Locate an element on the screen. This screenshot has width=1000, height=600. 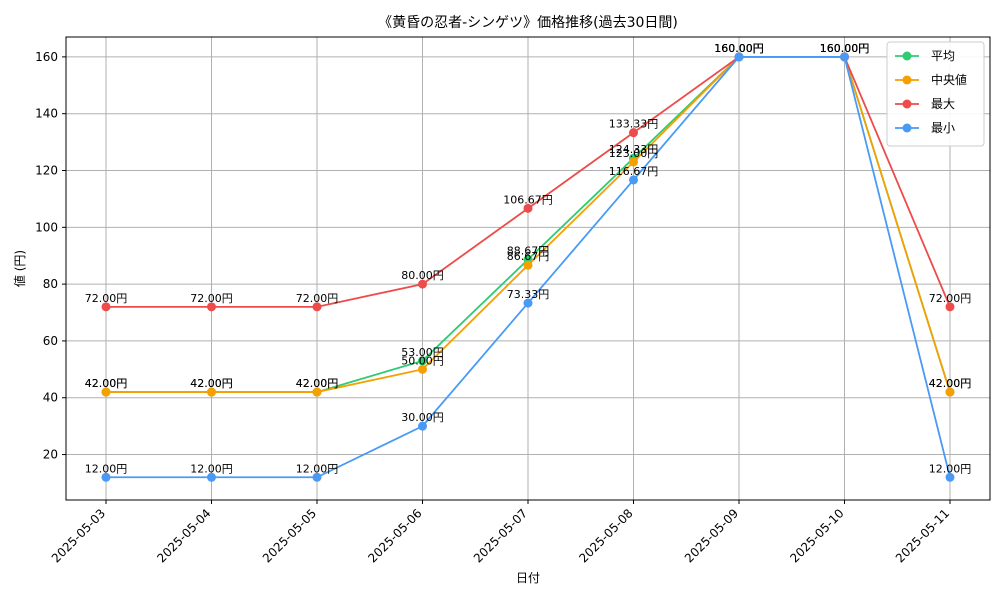
legend-item: 平均 is located at coordinates (925, 56).